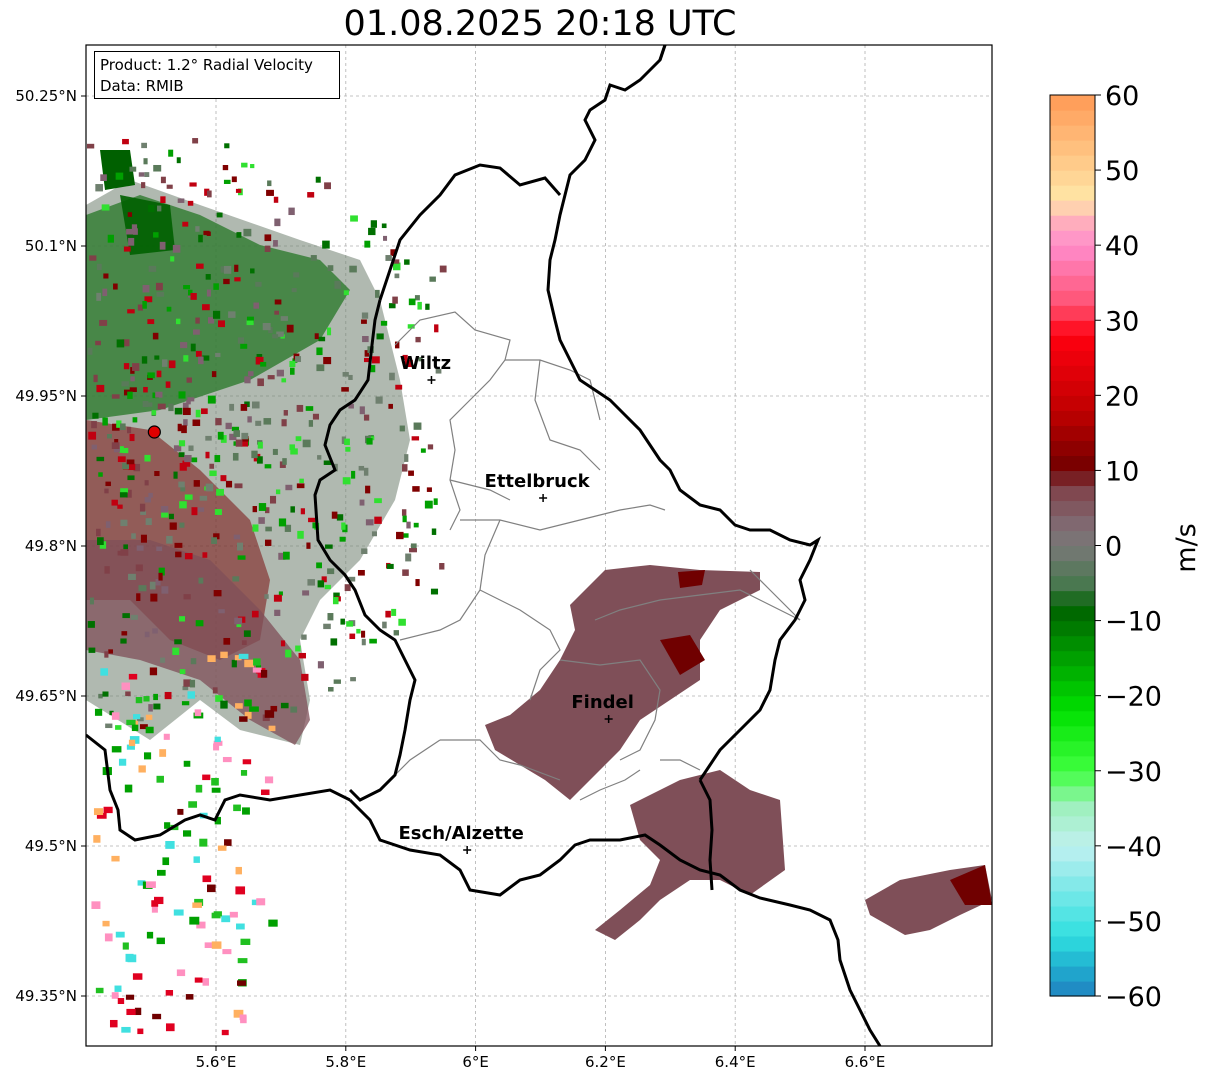 The width and height of the screenshot is (1207, 1081). I want to click on lat-tick-label: 50.25°N, so click(46, 96).